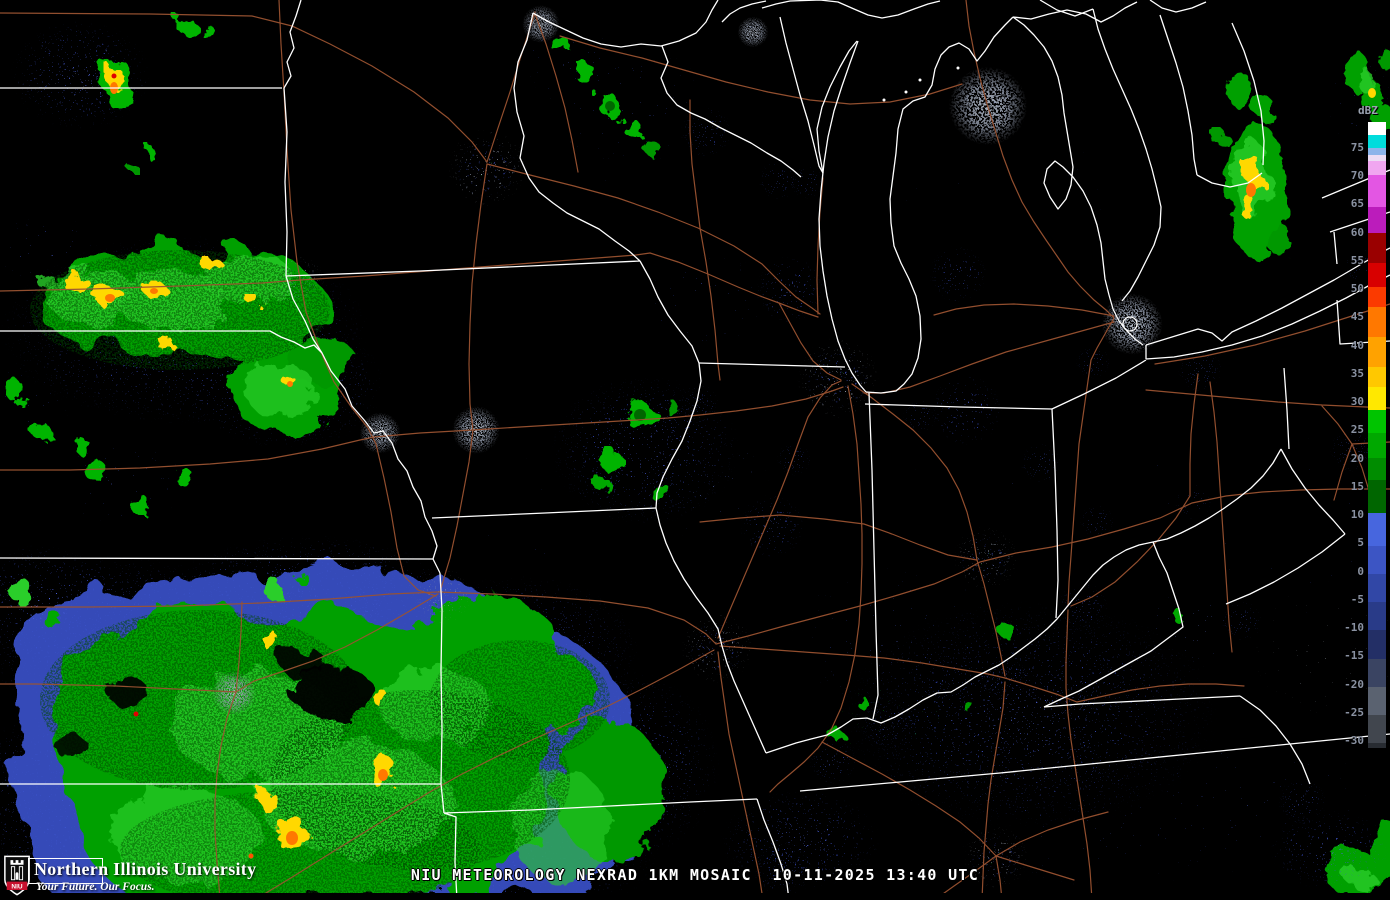 The height and width of the screenshot is (900, 1390). I want to click on university-name: Northern Illinois University, so click(145, 869).